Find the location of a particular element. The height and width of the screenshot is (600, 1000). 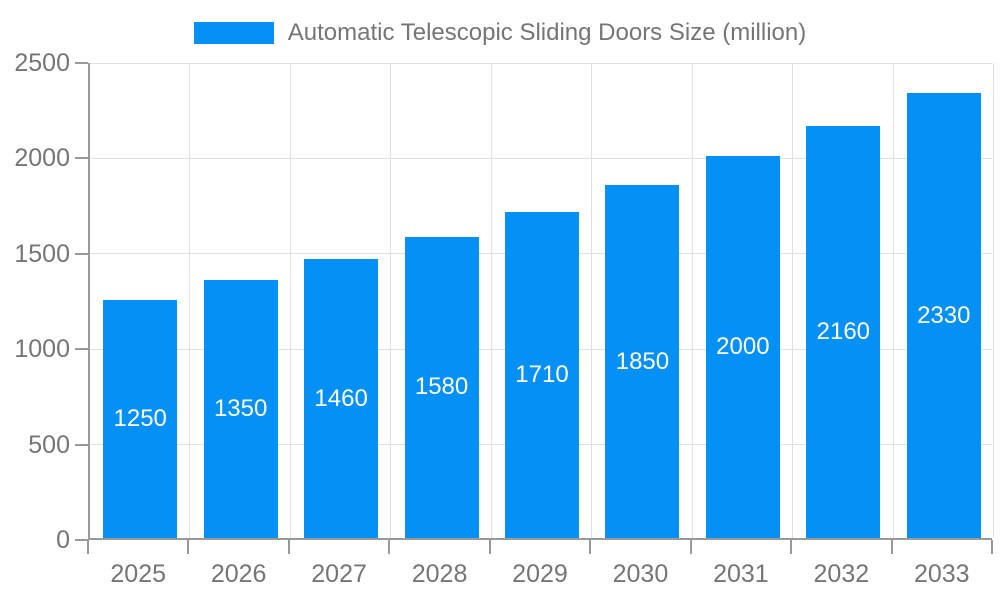

x-tick-label: 2028 is located at coordinates (439, 574).